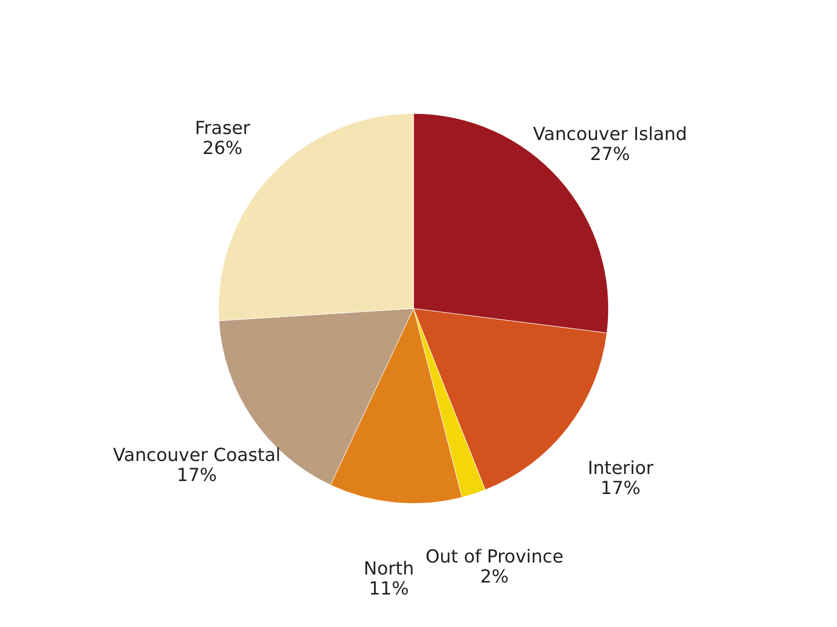 The image size is (837, 627). Describe the element at coordinates (389, 569) in the screenshot. I see `slice-label: North` at that location.